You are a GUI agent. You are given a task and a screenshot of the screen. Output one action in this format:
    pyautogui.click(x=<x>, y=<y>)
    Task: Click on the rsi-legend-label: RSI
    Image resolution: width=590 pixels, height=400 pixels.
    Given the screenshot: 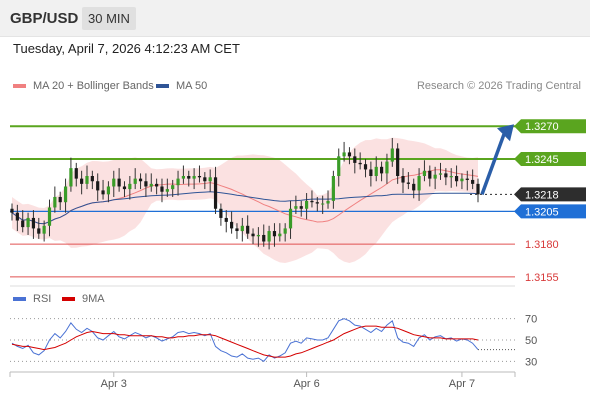 What is the action you would take?
    pyautogui.click(x=42, y=299)
    